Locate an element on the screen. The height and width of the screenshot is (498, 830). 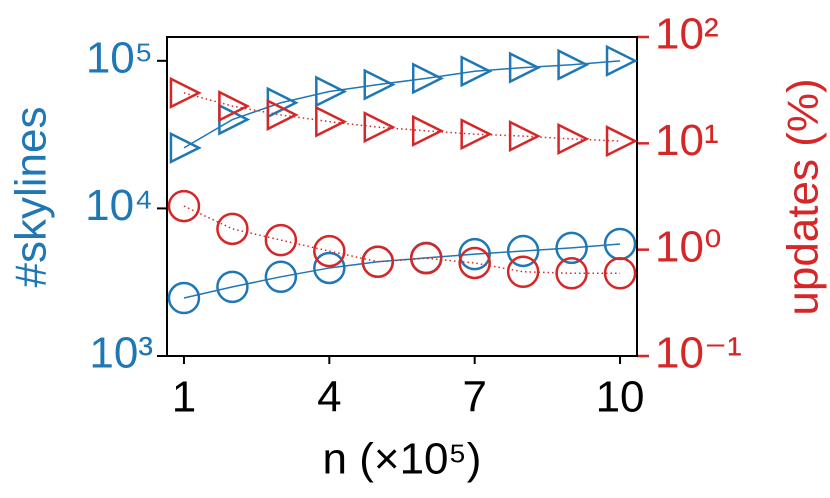
y-axis-label: #skylines is located at coordinates (31, 197).